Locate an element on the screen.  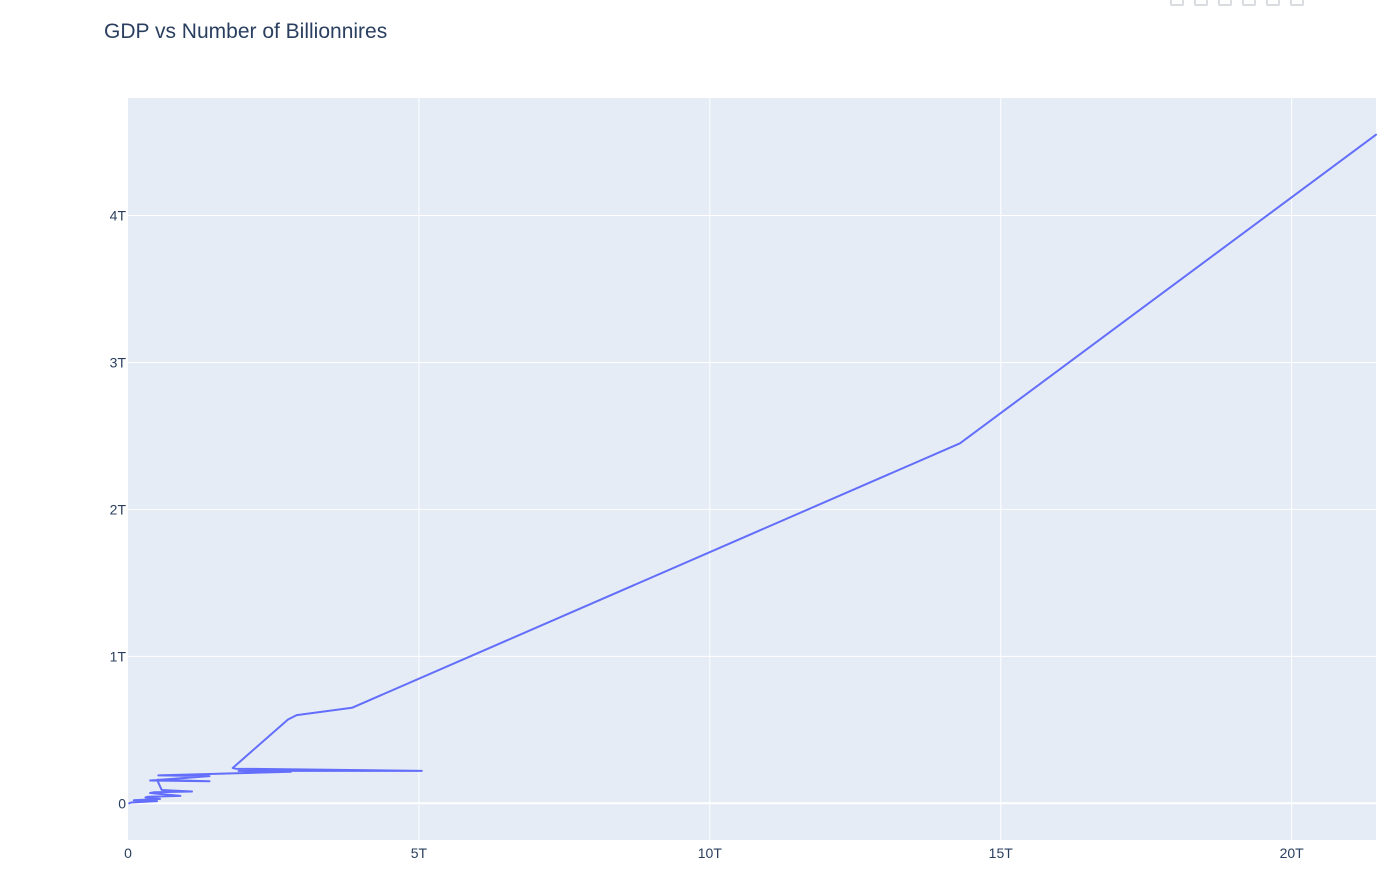
zoom-out-icon is located at coordinates (1273, 3).